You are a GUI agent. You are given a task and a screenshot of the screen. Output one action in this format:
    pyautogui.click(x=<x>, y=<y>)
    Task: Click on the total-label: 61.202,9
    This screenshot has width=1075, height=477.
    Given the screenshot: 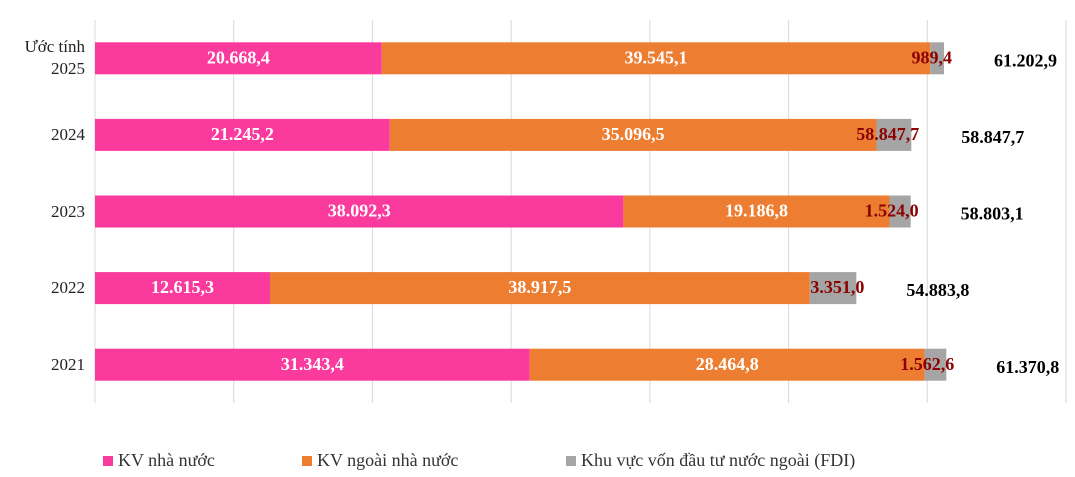 What is the action you would take?
    pyautogui.click(x=1025, y=60)
    